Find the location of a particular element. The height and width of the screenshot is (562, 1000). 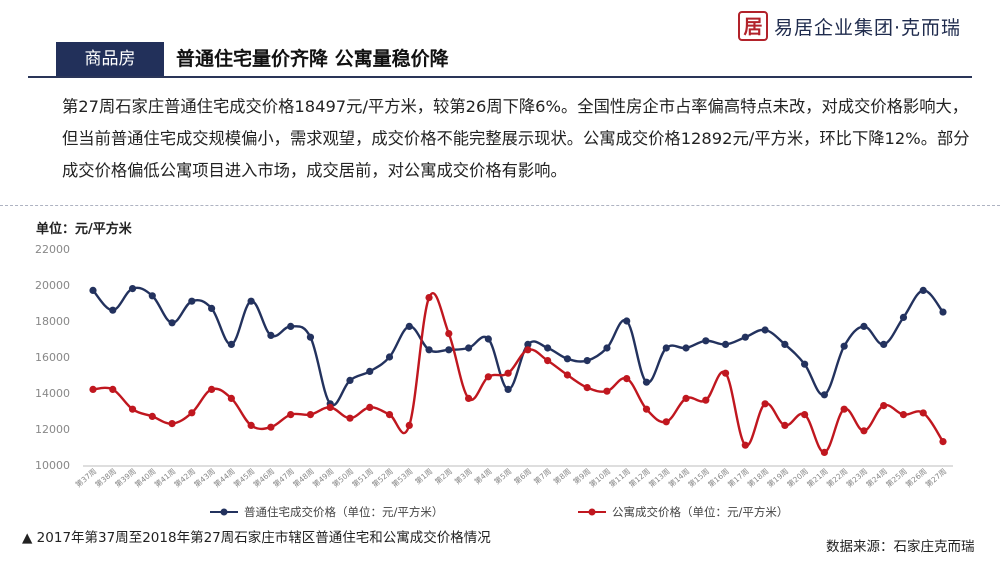

x-tick-label: 第22周 is located at coordinates (836, 477).